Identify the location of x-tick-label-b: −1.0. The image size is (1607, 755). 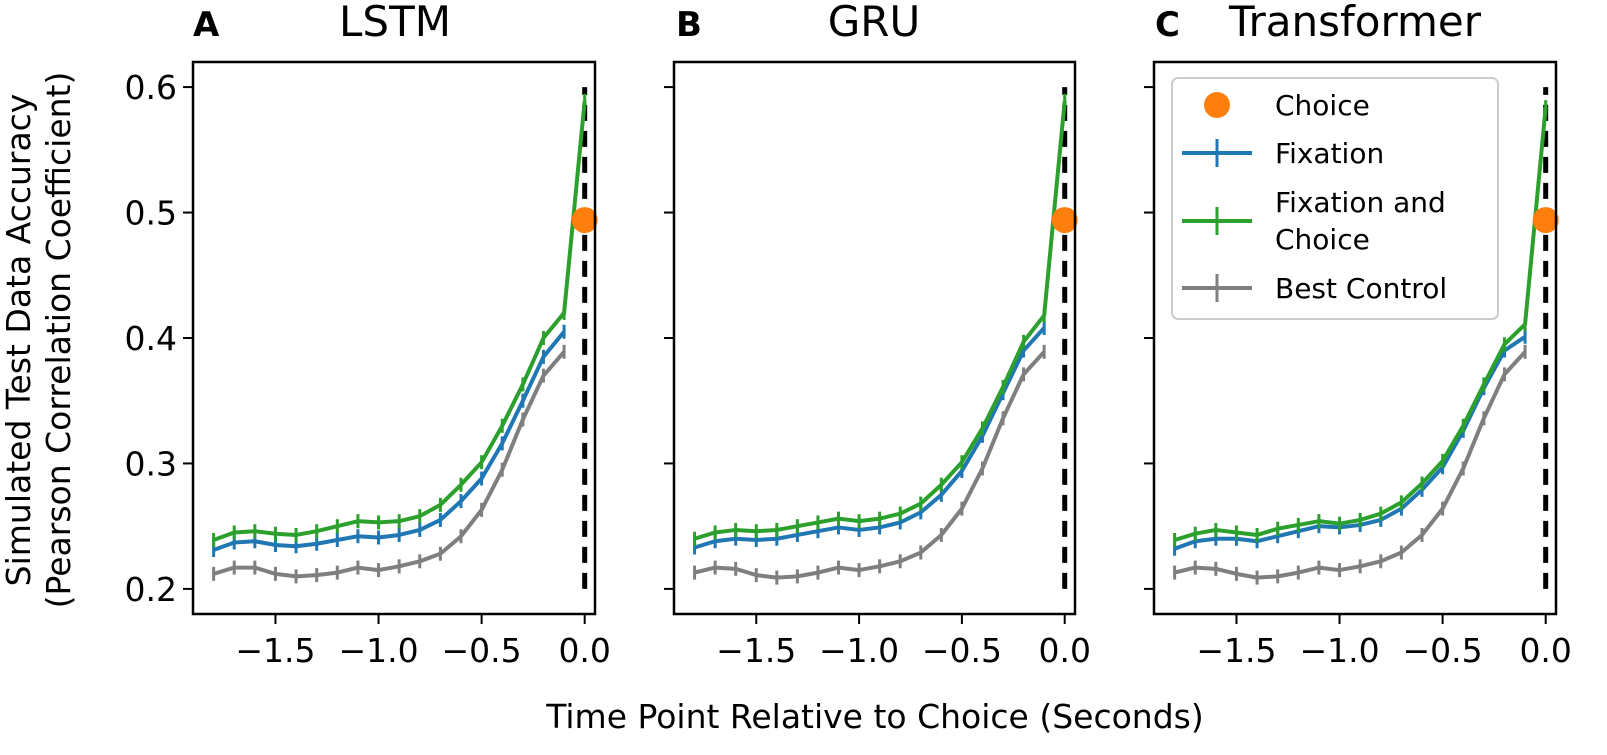
(859, 650).